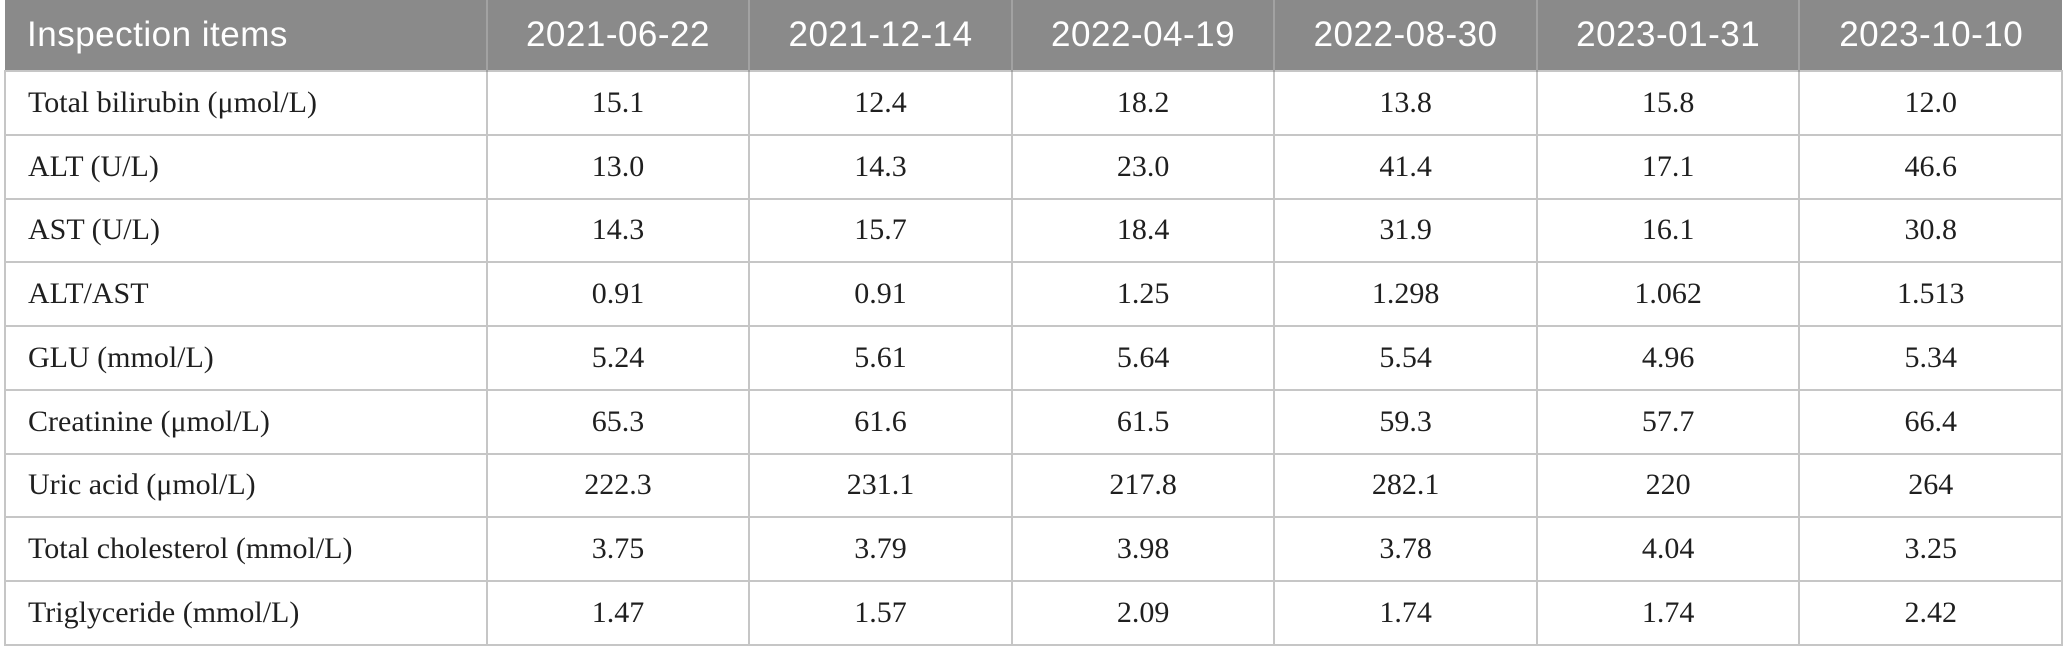 This screenshot has height=646, width=2067. I want to click on row-label: Triglyceride (mmol/L), so click(246, 613).